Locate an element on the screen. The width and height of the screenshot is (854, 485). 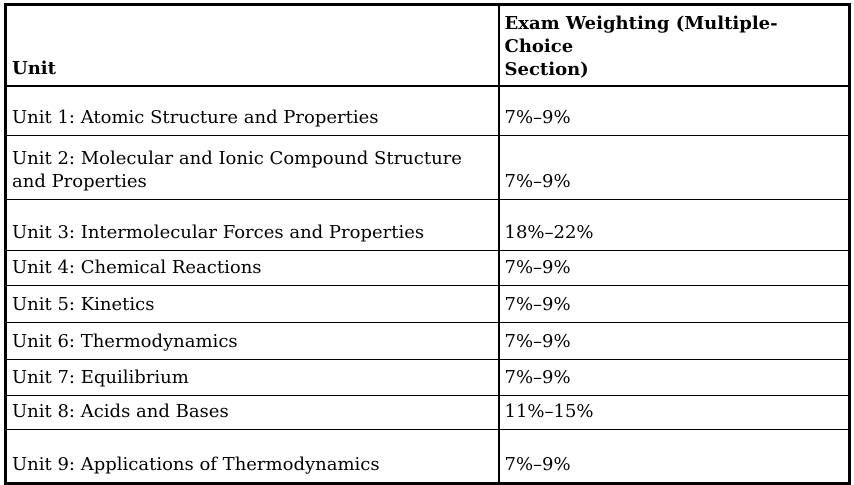
weighting-cell: 18%–22% is located at coordinates (674, 224).